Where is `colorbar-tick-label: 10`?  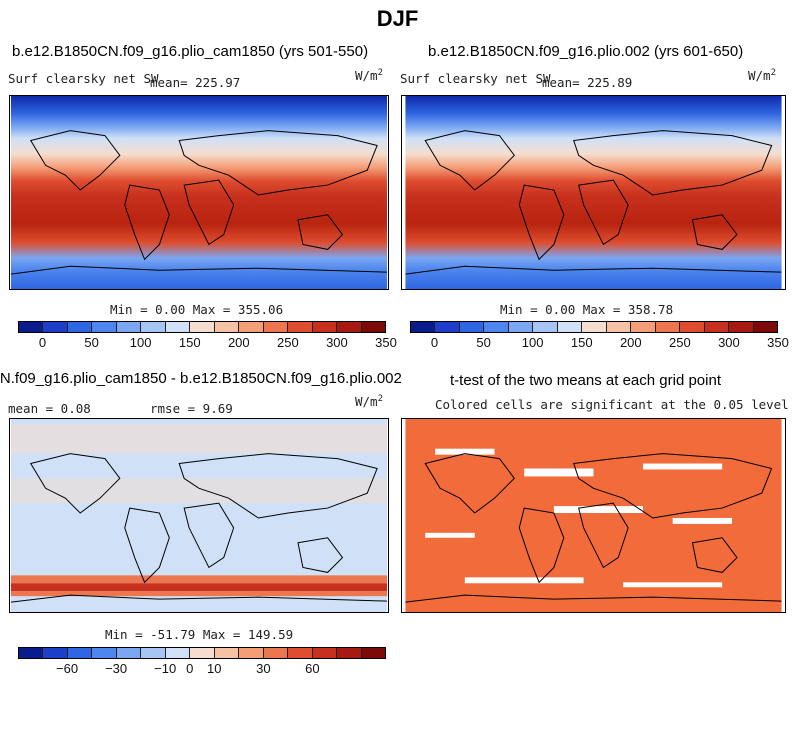 colorbar-tick-label: 10 is located at coordinates (214, 668).